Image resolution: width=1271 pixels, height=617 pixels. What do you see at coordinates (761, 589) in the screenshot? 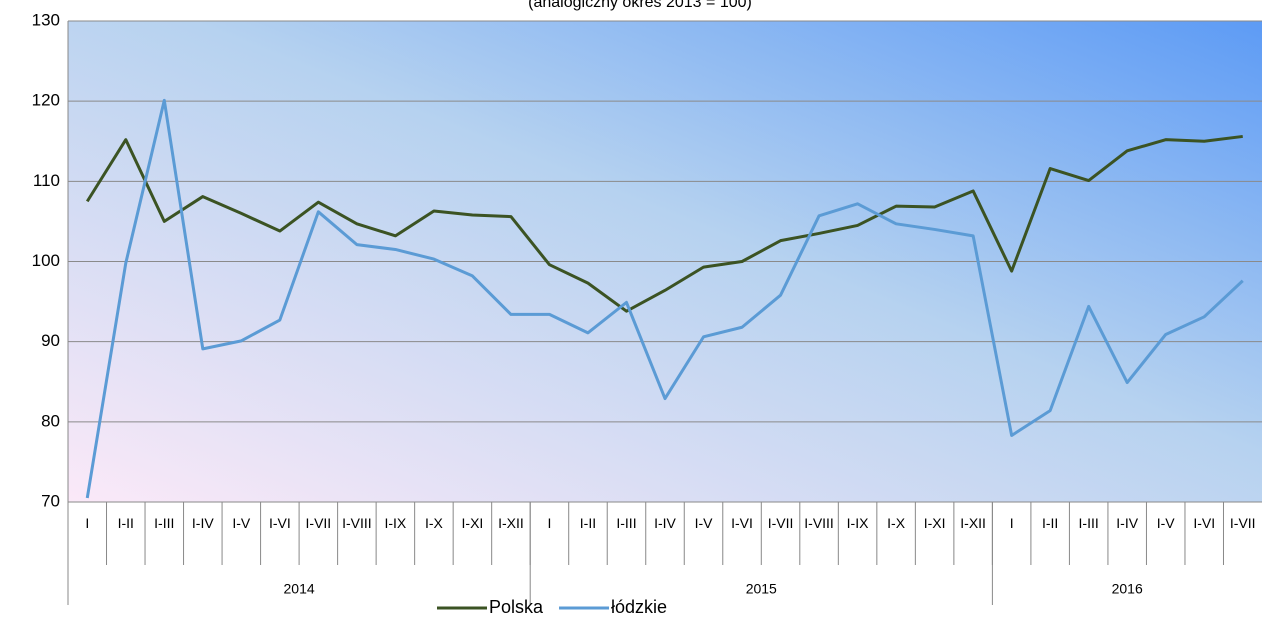
I see `group-label: 2015` at bounding box center [761, 589].